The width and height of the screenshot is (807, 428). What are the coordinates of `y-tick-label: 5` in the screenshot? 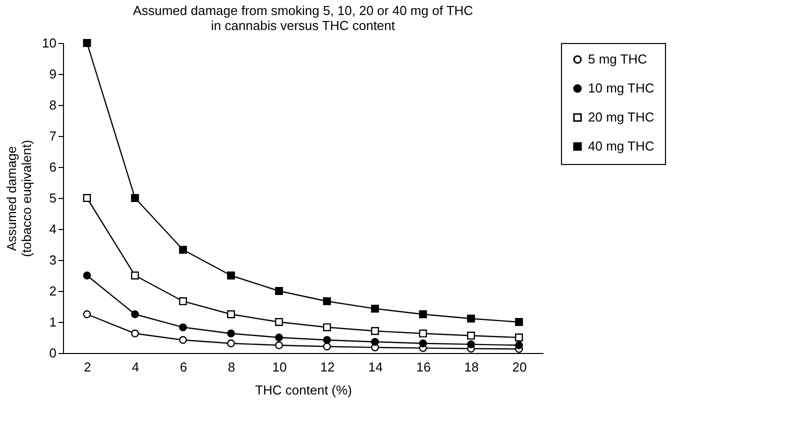 It's located at (52, 198).